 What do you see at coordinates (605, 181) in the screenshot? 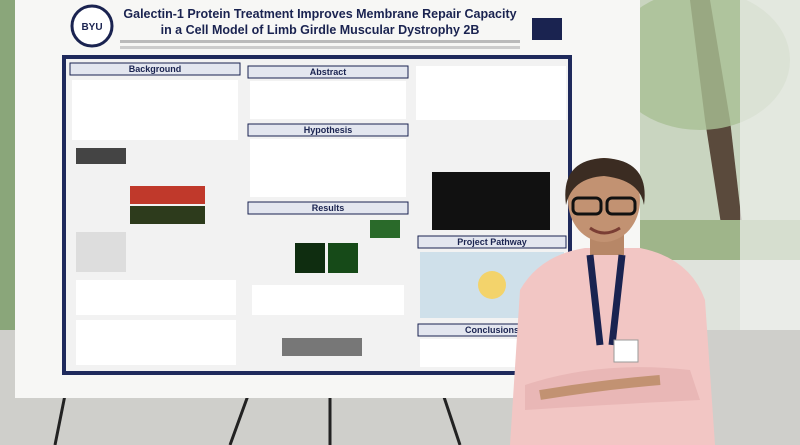
I see `hair` at bounding box center [605, 181].